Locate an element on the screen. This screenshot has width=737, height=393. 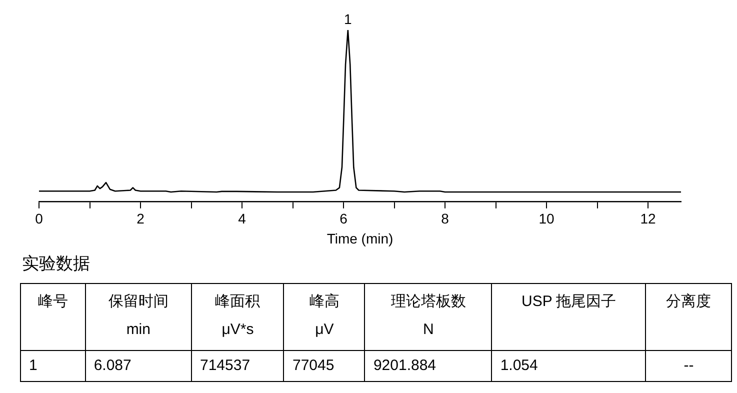
category-label: 保留时间 min is located at coordinates (138, 317).